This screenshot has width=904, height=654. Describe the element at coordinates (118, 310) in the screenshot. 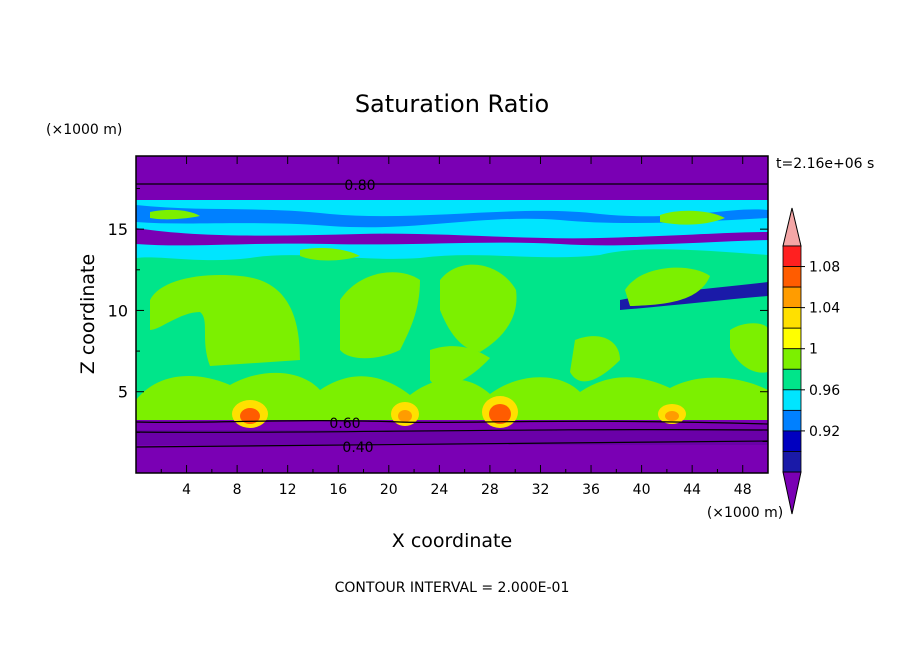

I see `y-tick-label: 10` at that location.